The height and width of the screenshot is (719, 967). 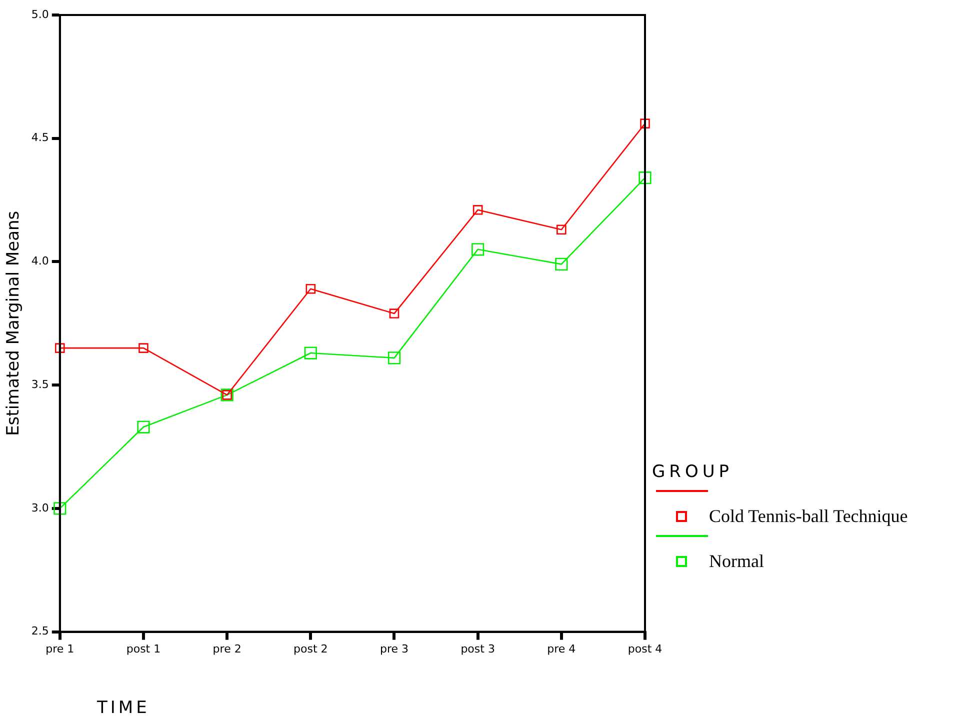 I want to click on y-tick-label: 4.5, so click(x=40, y=137).